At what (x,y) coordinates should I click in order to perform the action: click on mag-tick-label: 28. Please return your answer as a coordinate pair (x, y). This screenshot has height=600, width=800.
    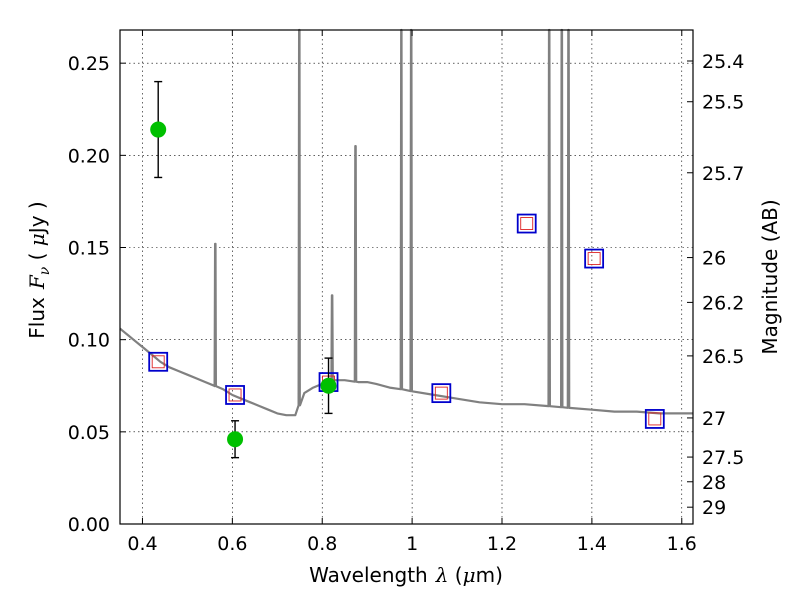
    Looking at the image, I should click on (714, 483).